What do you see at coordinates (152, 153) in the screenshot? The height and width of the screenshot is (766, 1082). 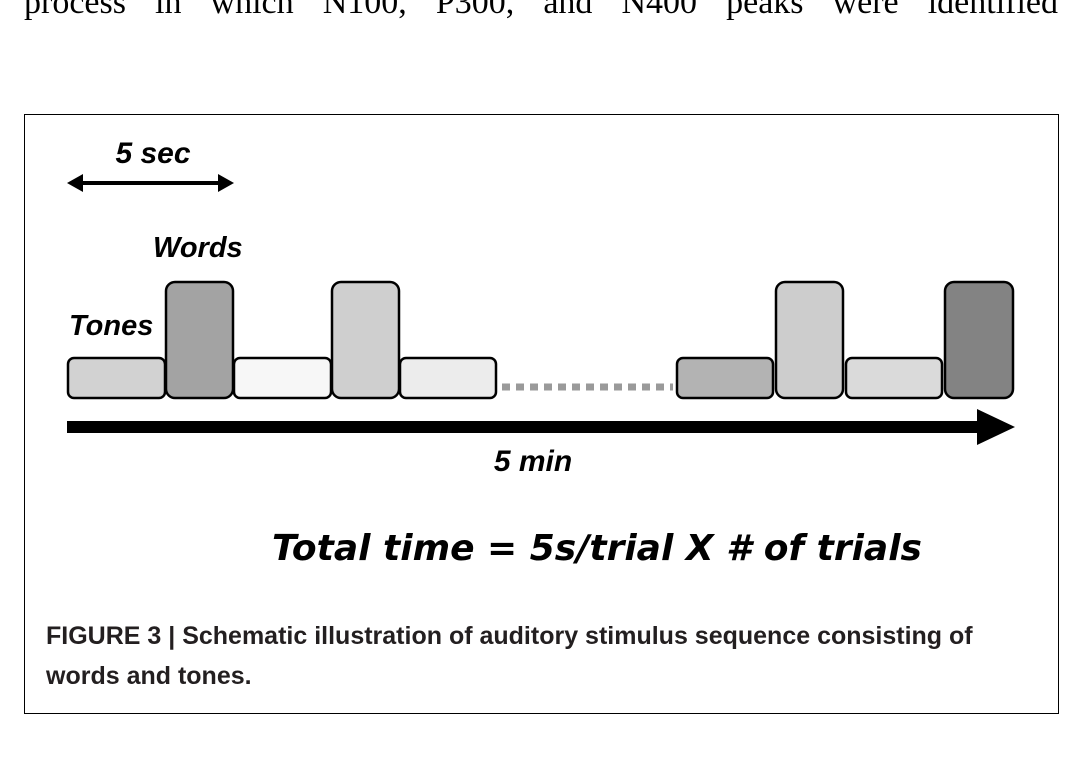 I see `scale-label: 5 sec` at bounding box center [152, 153].